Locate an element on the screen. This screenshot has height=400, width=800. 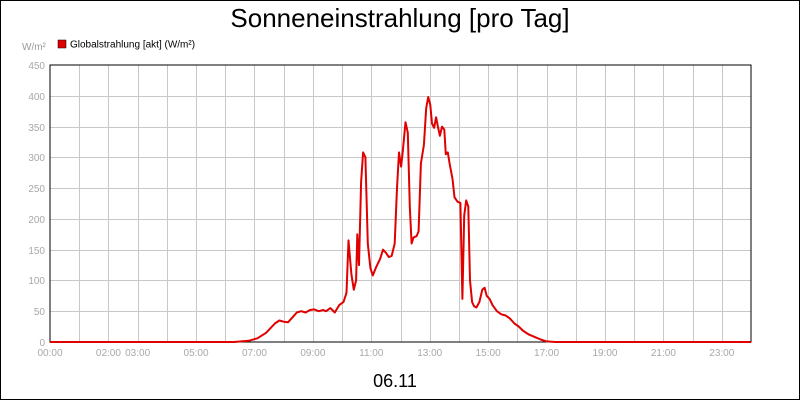
x-tick-label: 09:00 is located at coordinates (312, 353).